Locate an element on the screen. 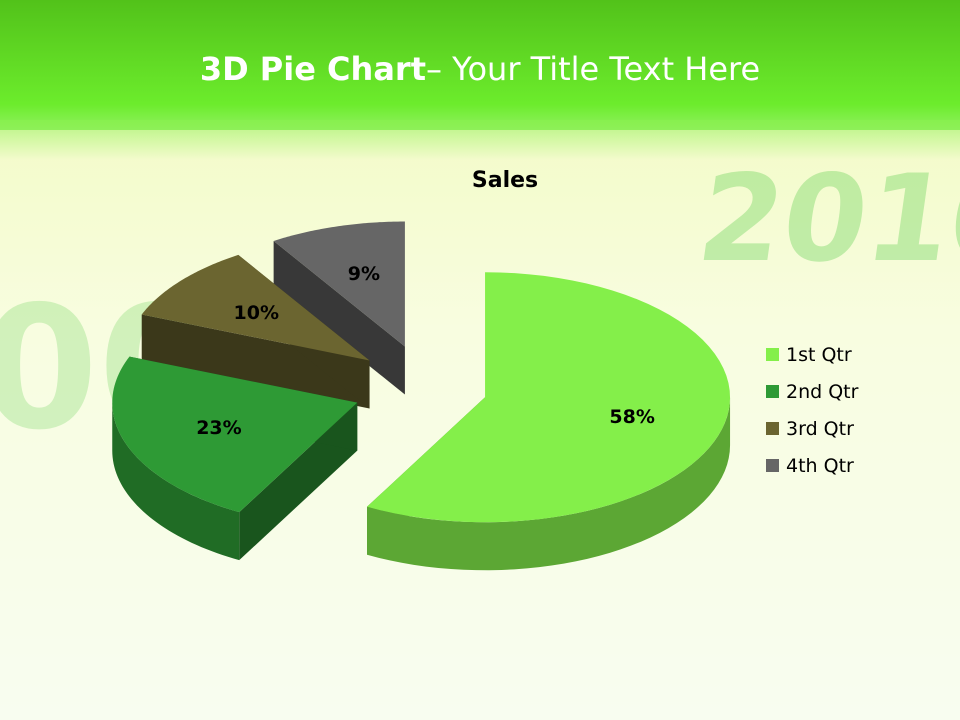 The width and height of the screenshot is (960, 720). legend-item: 4th Qtr is located at coordinates (812, 465).